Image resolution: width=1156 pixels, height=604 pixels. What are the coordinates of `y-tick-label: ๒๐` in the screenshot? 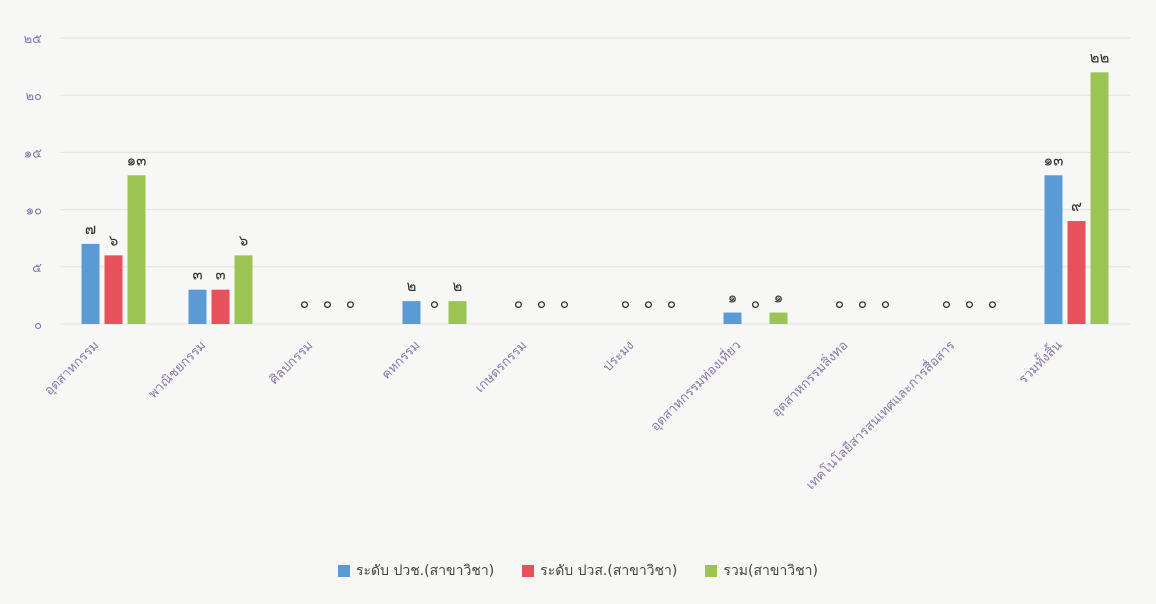 It's located at (33, 96).